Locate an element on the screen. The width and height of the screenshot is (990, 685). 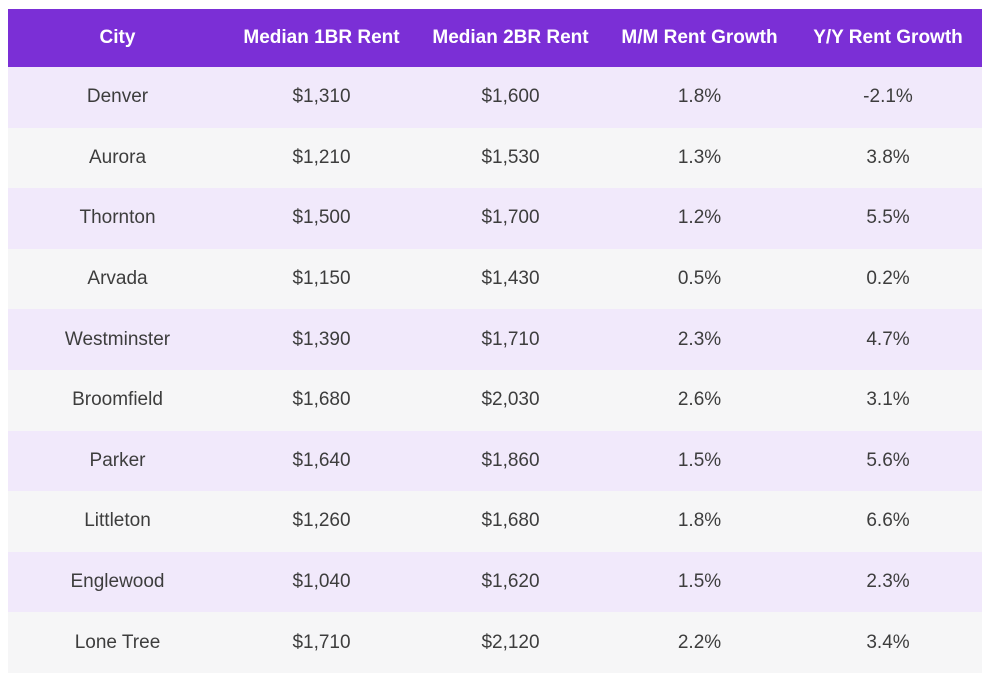
cell-mm-rent-growth: 1.3% is located at coordinates (699, 157).